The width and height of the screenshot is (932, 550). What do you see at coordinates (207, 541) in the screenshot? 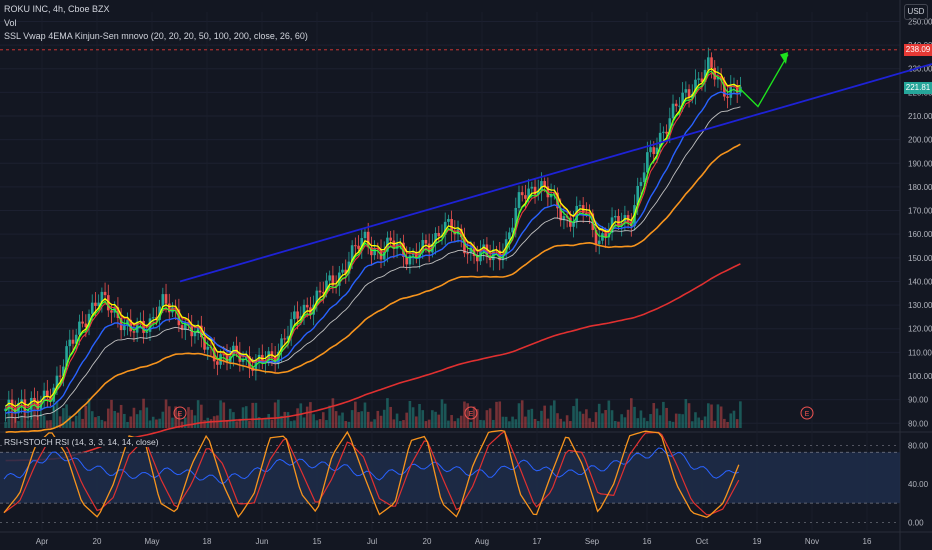
I see `time-tick-label: 18` at bounding box center [207, 541].